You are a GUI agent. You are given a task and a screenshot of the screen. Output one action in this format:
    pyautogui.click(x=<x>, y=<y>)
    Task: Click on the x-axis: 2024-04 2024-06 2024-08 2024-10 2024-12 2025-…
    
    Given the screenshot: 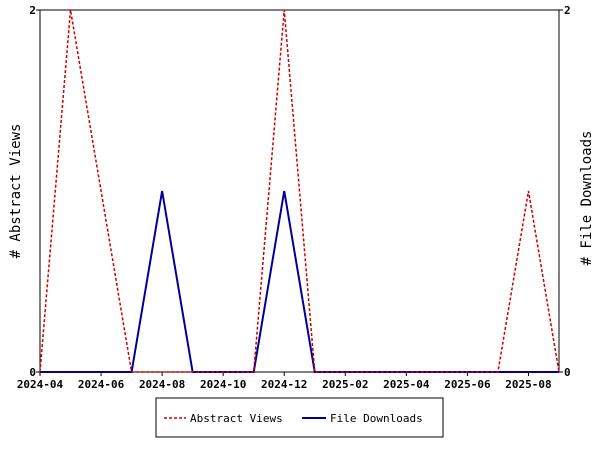 What is the action you would take?
    pyautogui.click(x=284, y=381)
    